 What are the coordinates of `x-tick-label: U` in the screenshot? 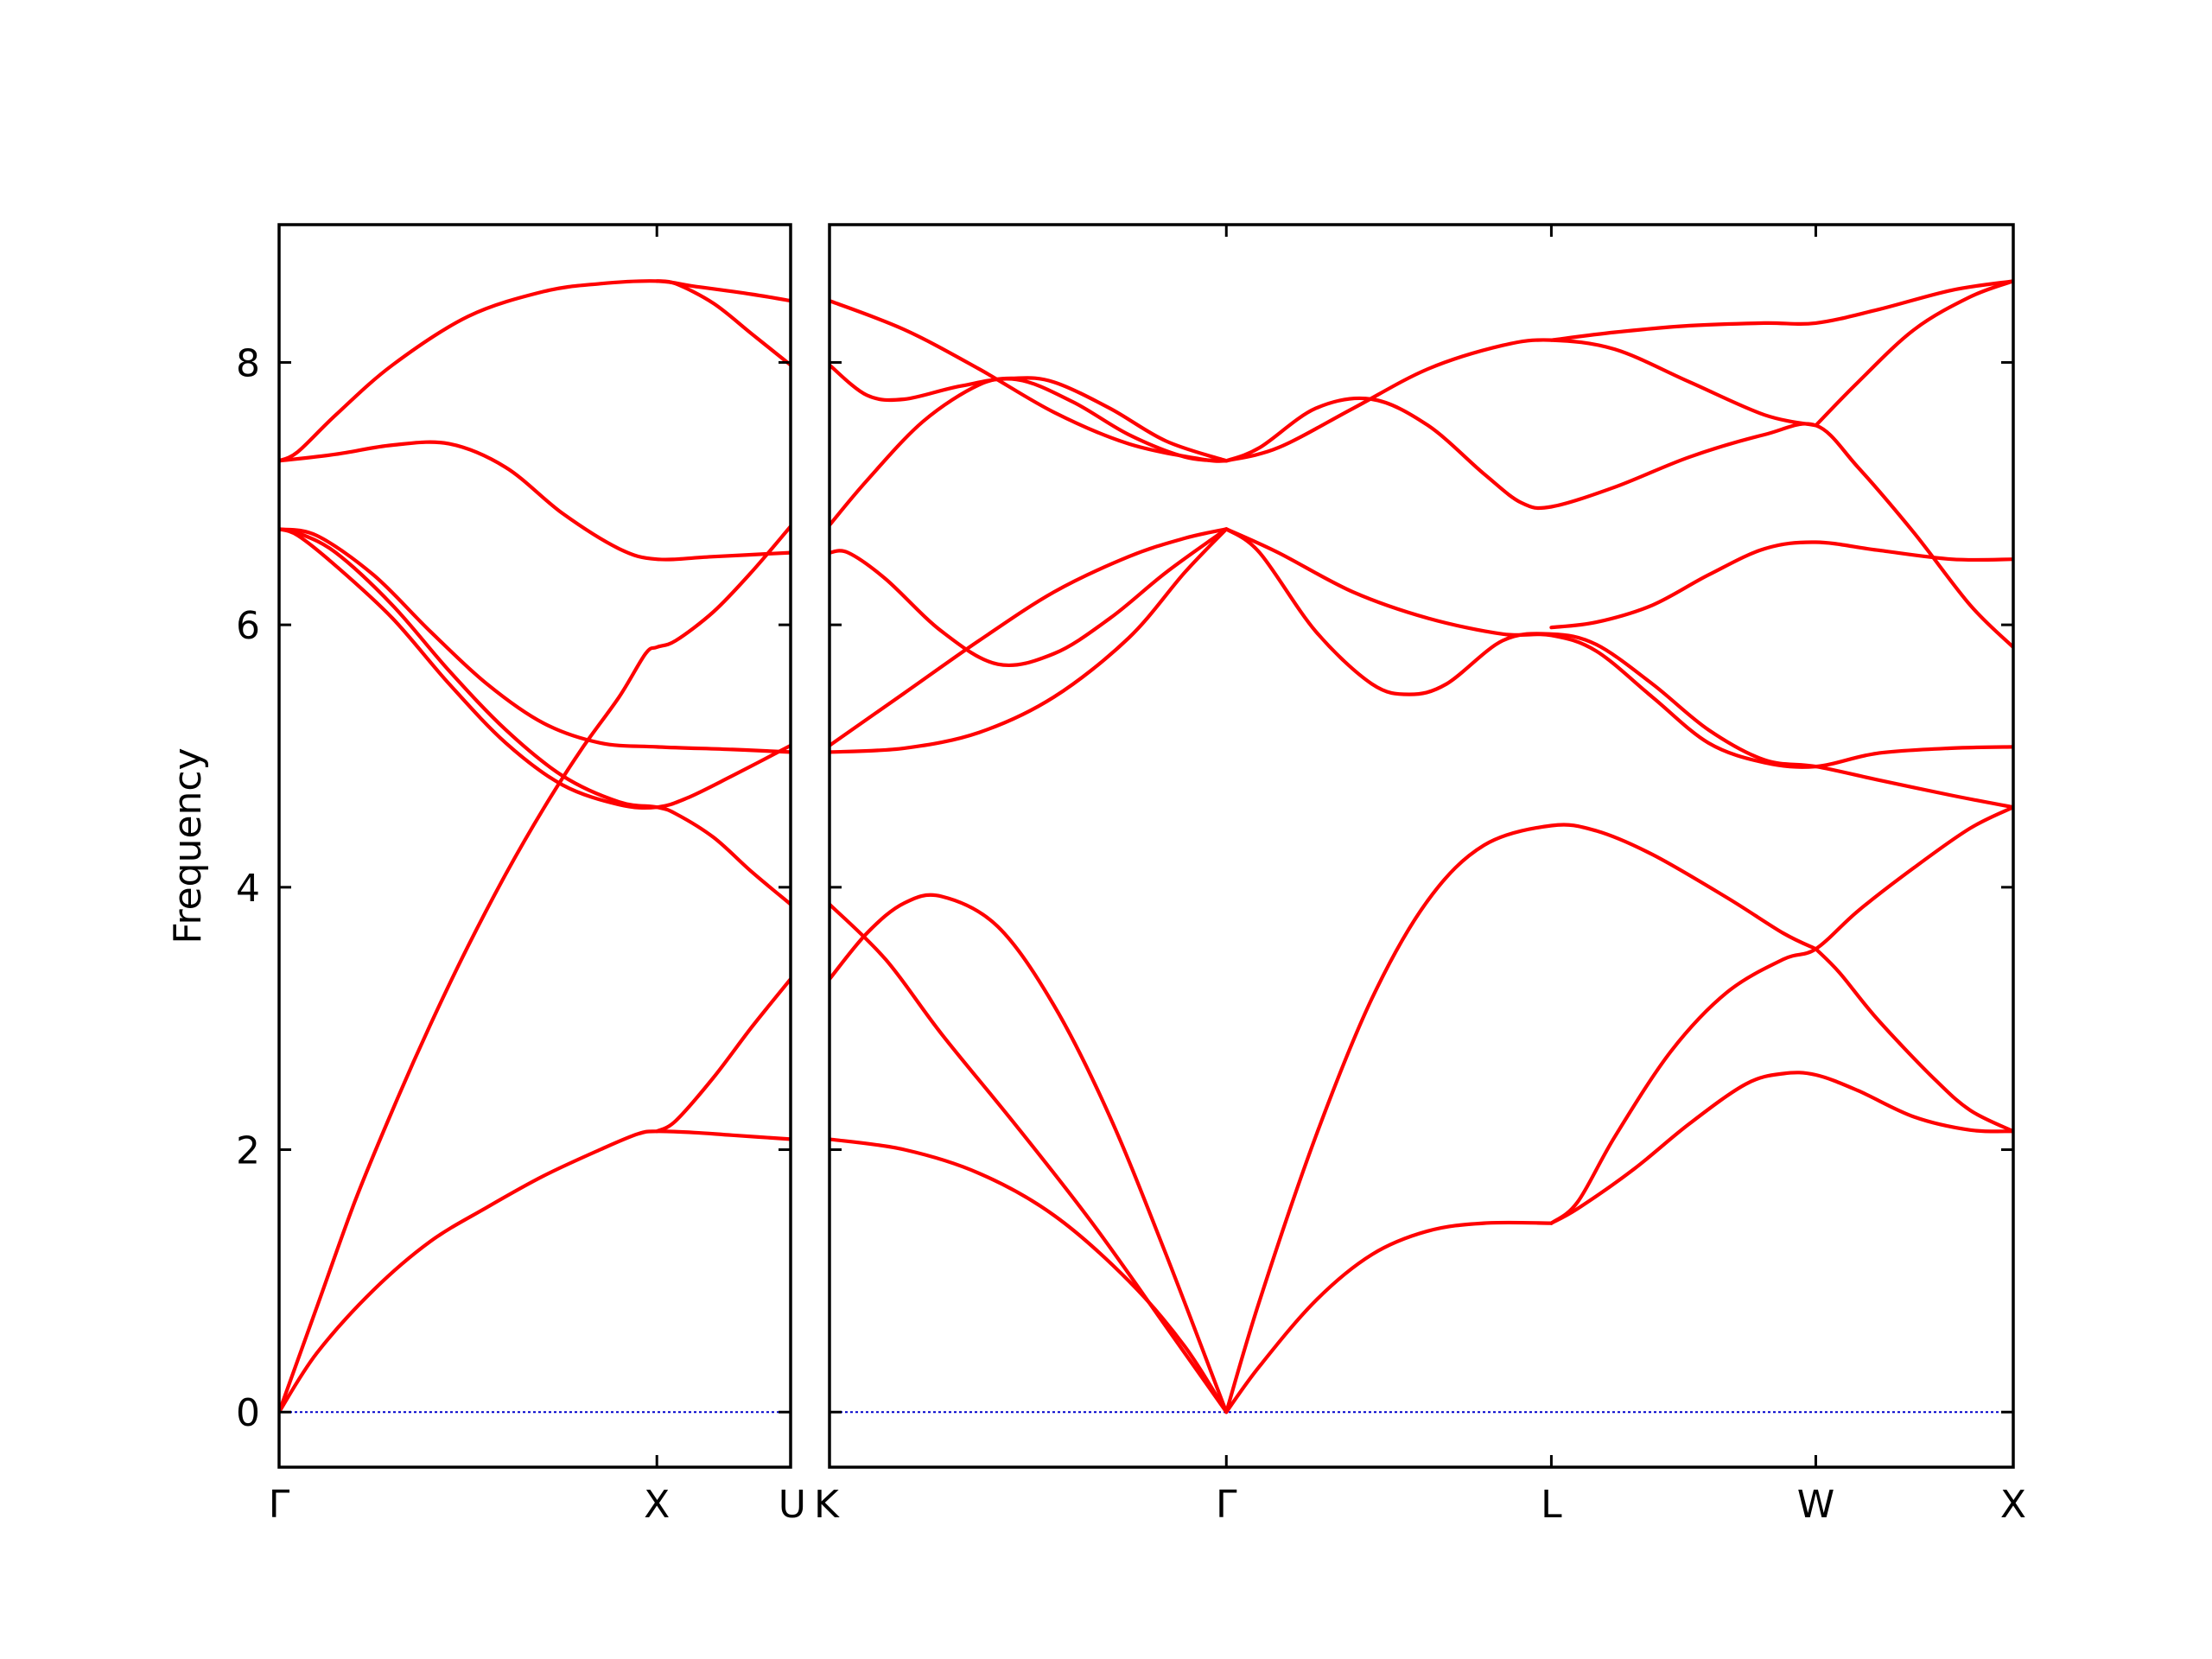 It's located at (792, 1505).